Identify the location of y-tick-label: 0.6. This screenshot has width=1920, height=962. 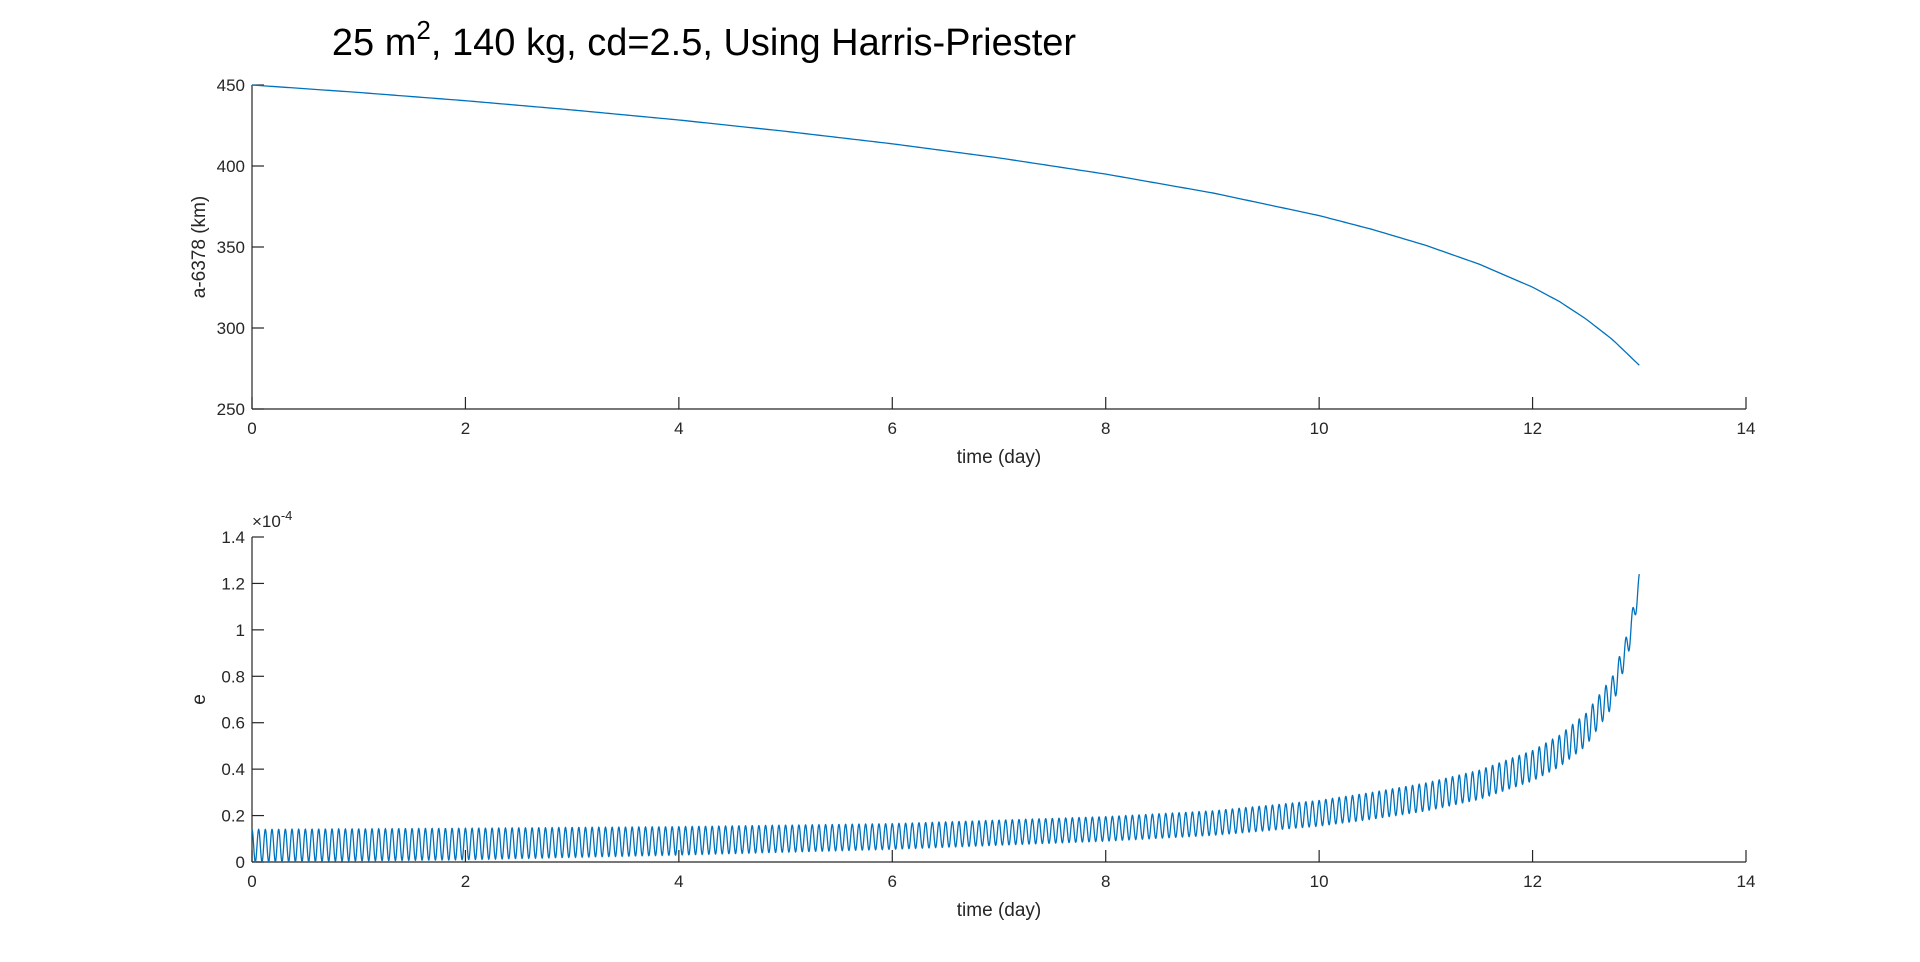
(233, 723).